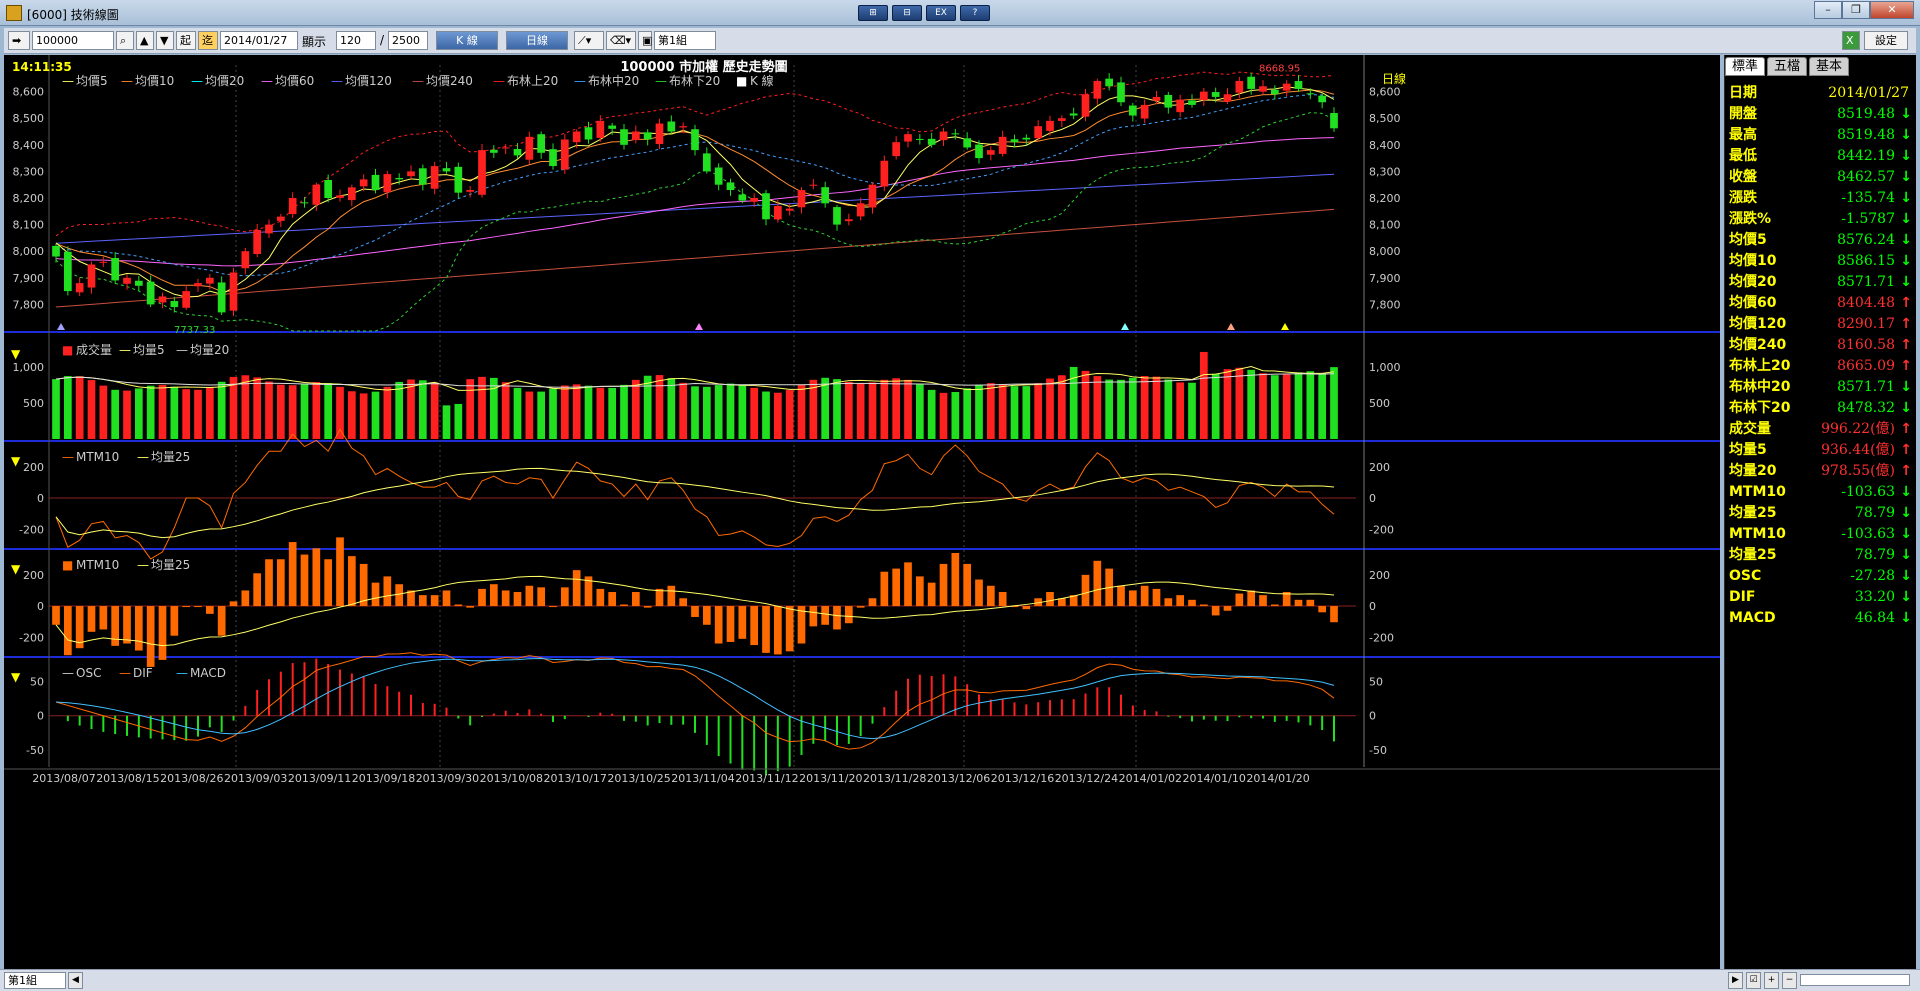 This screenshot has width=1920, height=991. I want to click on zoom-slider, so click(1855, 980).